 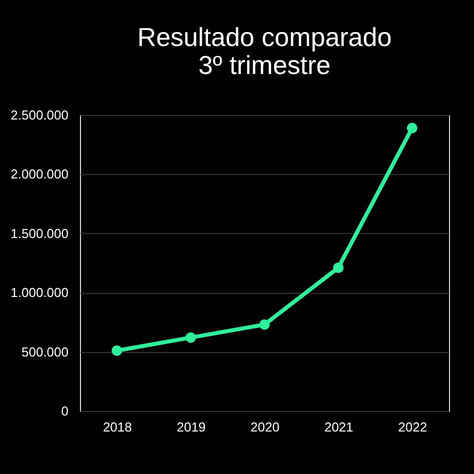 What do you see at coordinates (265, 427) in the screenshot?
I see `x-tick-label: 2020` at bounding box center [265, 427].